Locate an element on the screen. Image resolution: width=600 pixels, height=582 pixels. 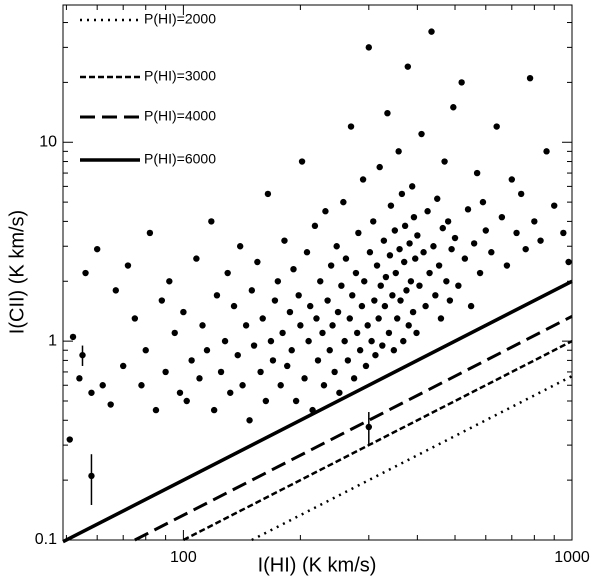
x-tick-label: 1000 is located at coordinates (572, 557).